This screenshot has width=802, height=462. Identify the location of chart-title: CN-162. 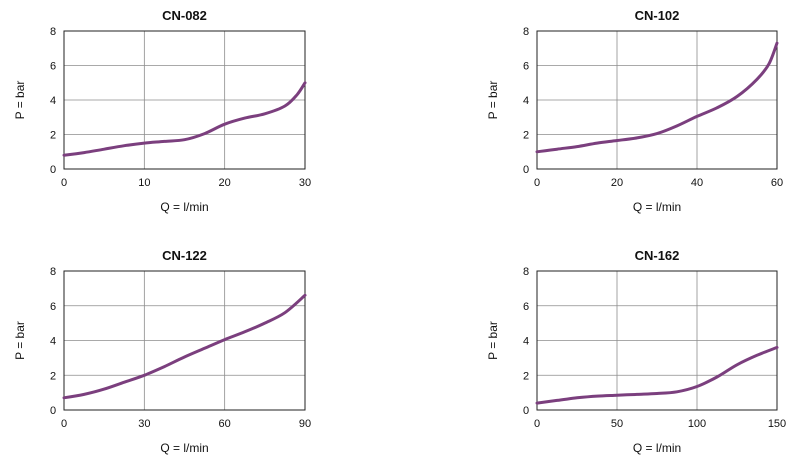
(657, 255).